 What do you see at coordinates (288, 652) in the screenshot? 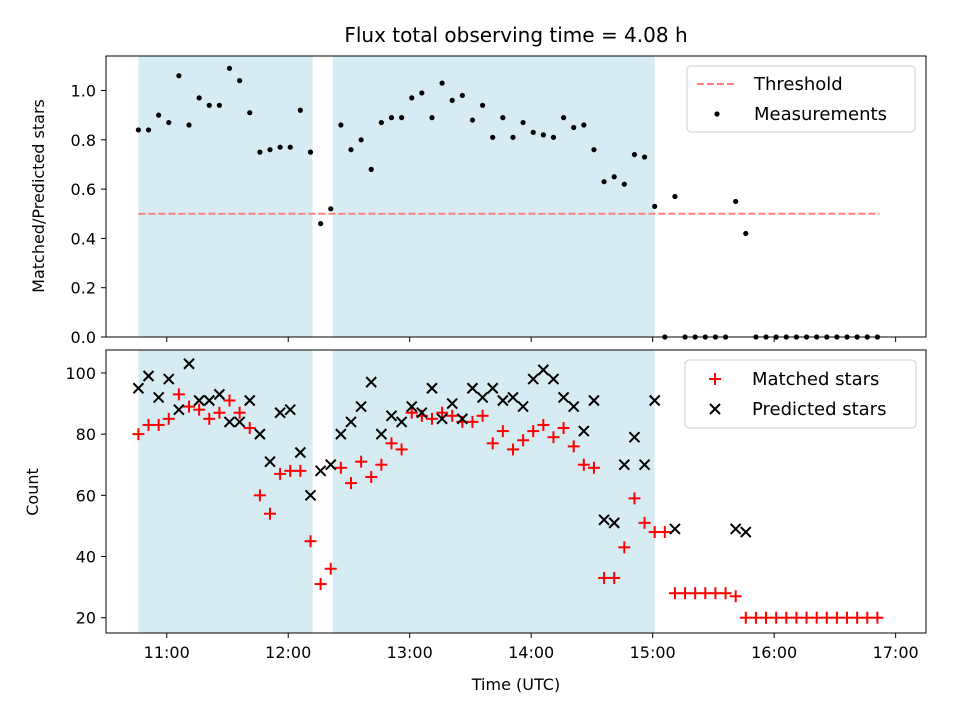
I see `x-tick-label: 12:00` at bounding box center [288, 652].